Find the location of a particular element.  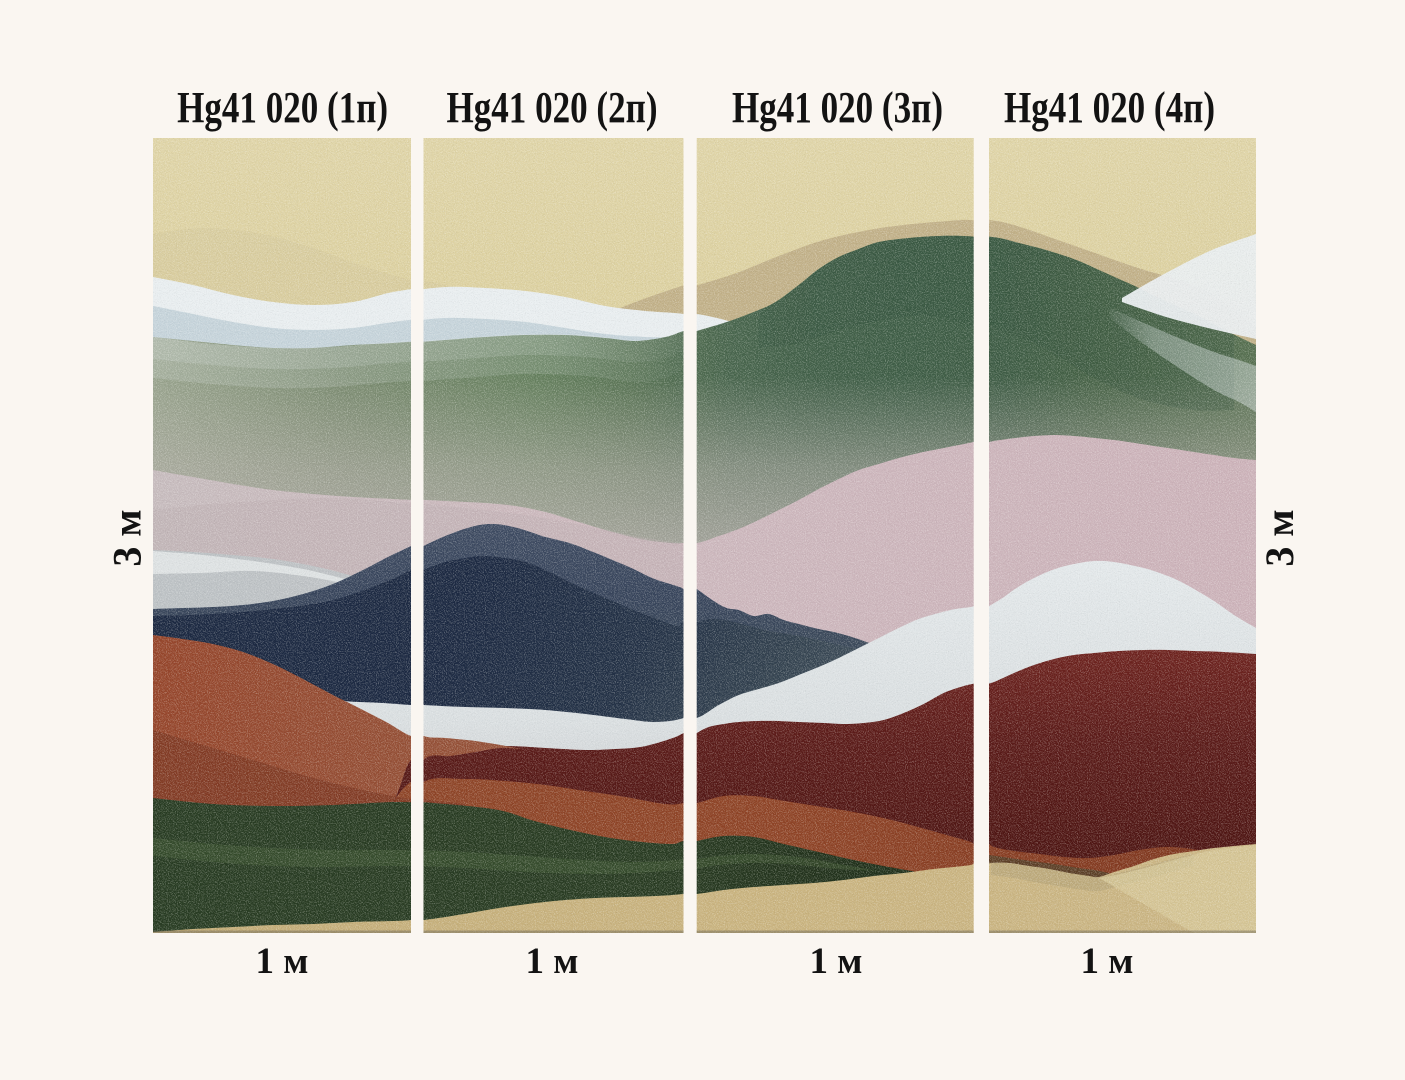

svg-text: Hg41 020 (4п) is located at coordinates (1109, 107).